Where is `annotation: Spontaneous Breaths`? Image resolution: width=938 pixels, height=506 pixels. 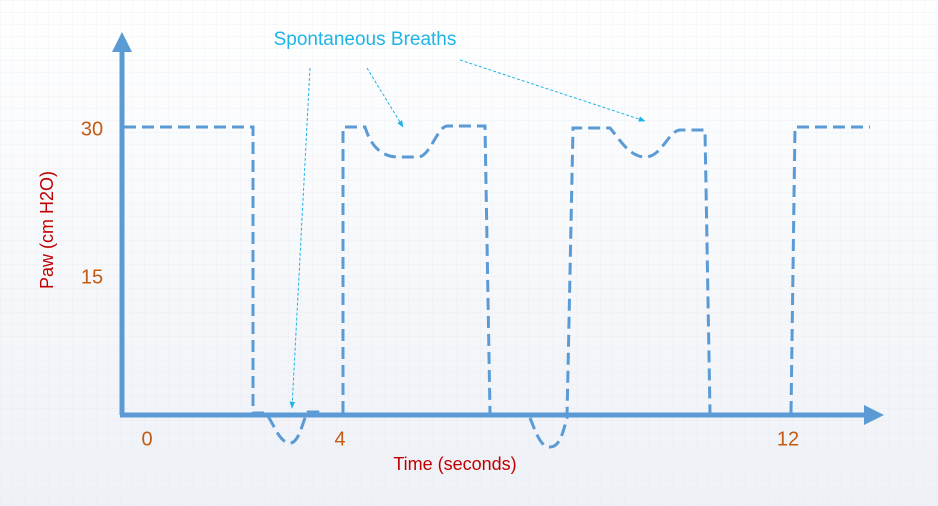
annotation: Spontaneous Breaths is located at coordinates (365, 39).